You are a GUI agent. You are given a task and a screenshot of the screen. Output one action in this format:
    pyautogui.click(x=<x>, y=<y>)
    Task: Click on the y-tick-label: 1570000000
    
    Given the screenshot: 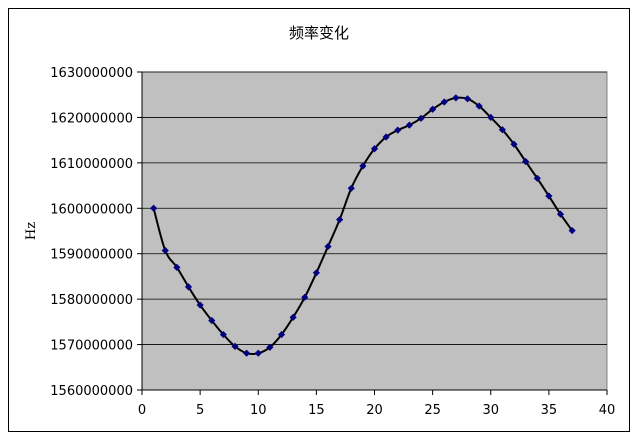 What is the action you would take?
    pyautogui.click(x=91, y=346)
    